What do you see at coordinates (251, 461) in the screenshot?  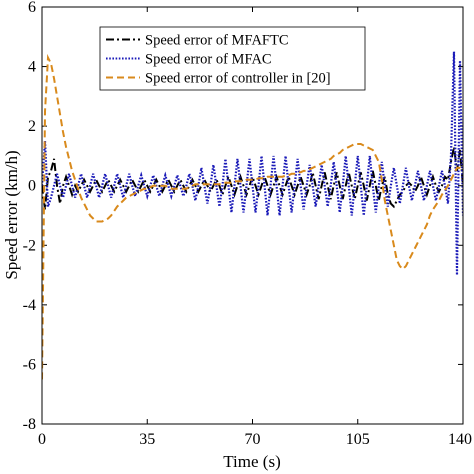 I see `x-axis-label: Time (s)` at bounding box center [251, 461].